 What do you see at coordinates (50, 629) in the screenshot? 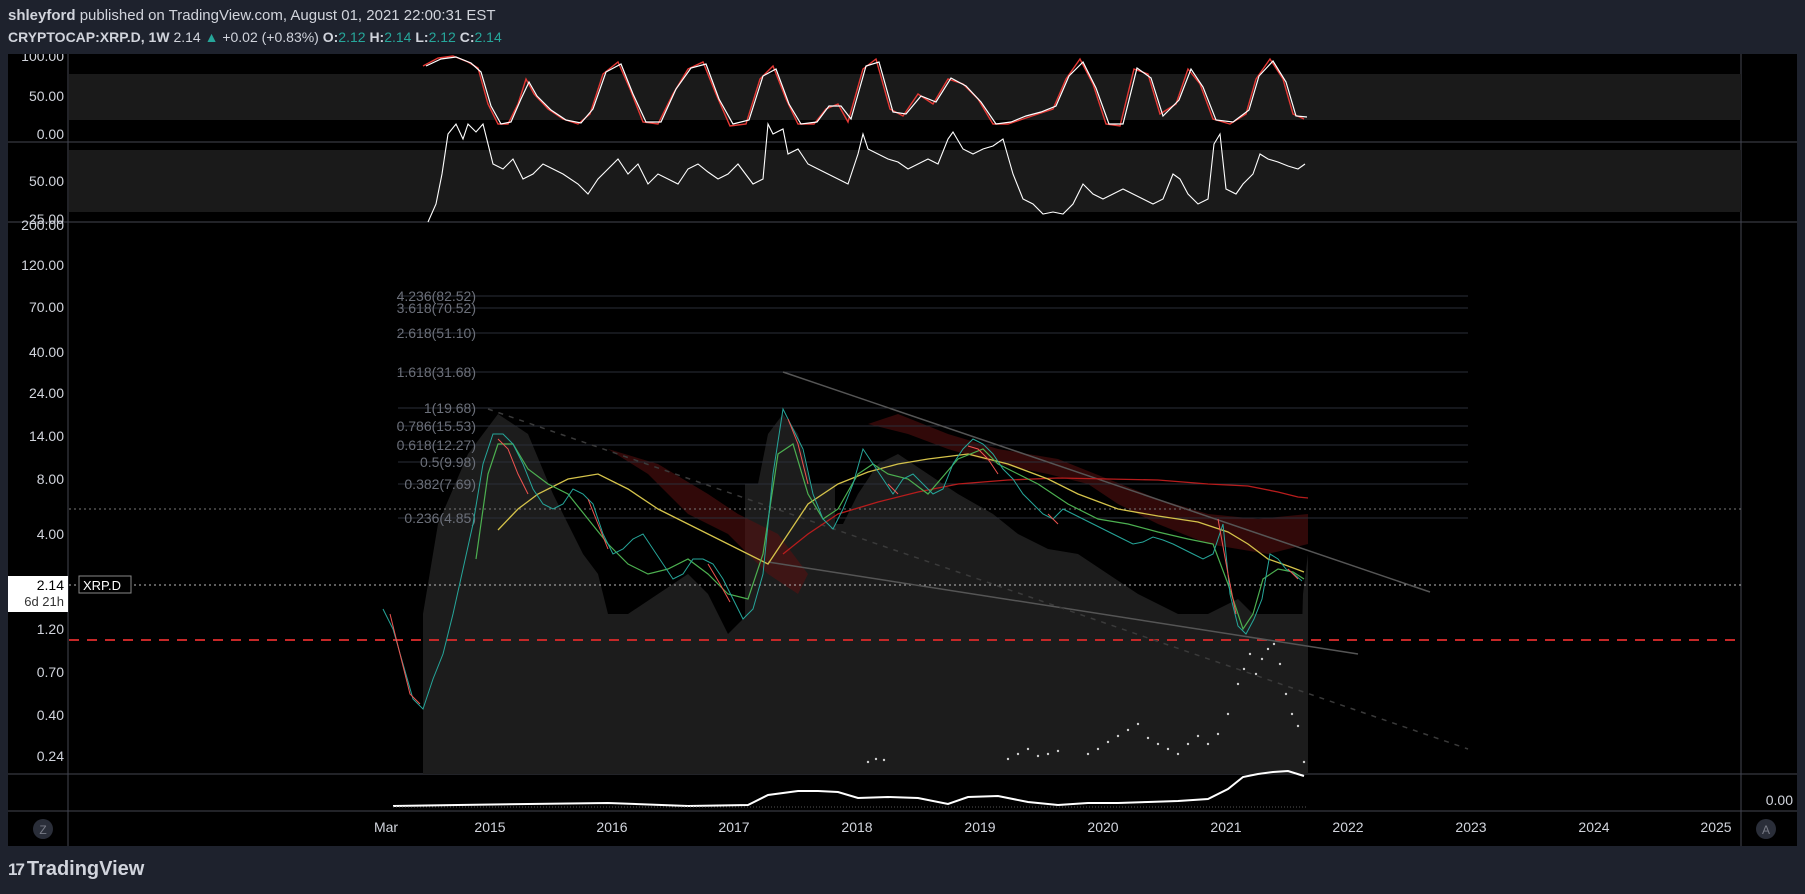
I see `price-tick: 1.20` at bounding box center [50, 629].